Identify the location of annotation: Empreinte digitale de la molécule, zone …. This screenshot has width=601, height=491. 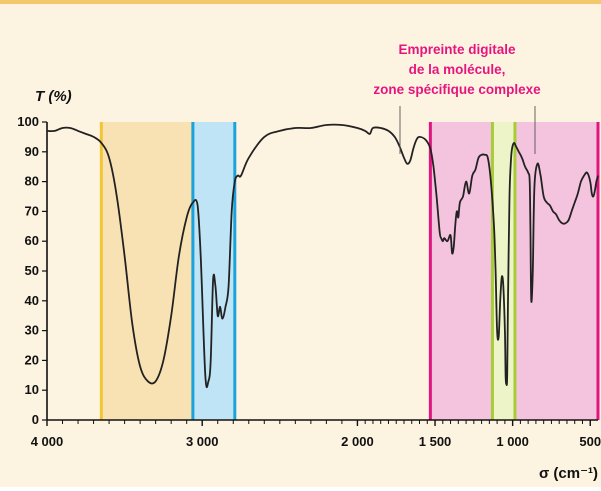
(457, 98).